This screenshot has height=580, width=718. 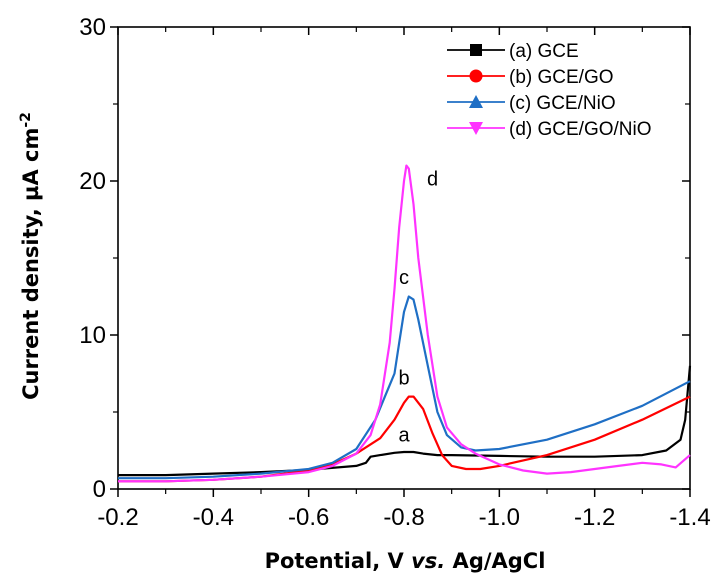 I want to click on peak-label-b: b, so click(x=403, y=378).